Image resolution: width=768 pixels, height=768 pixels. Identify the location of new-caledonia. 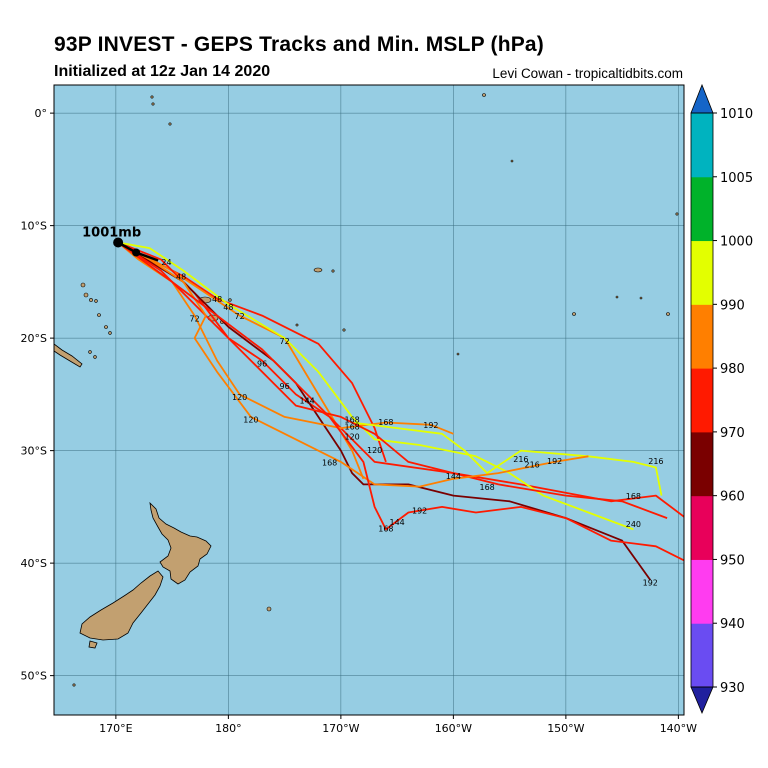
(68, 355).